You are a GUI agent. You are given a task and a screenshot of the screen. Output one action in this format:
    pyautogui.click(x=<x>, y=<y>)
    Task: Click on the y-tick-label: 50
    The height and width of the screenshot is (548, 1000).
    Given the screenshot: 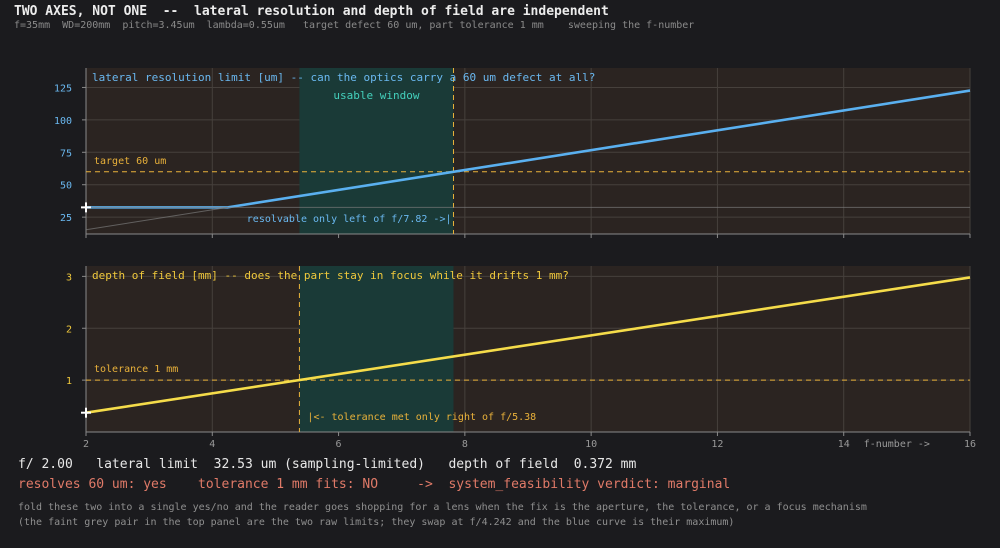 What is the action you would take?
    pyautogui.click(x=66, y=186)
    